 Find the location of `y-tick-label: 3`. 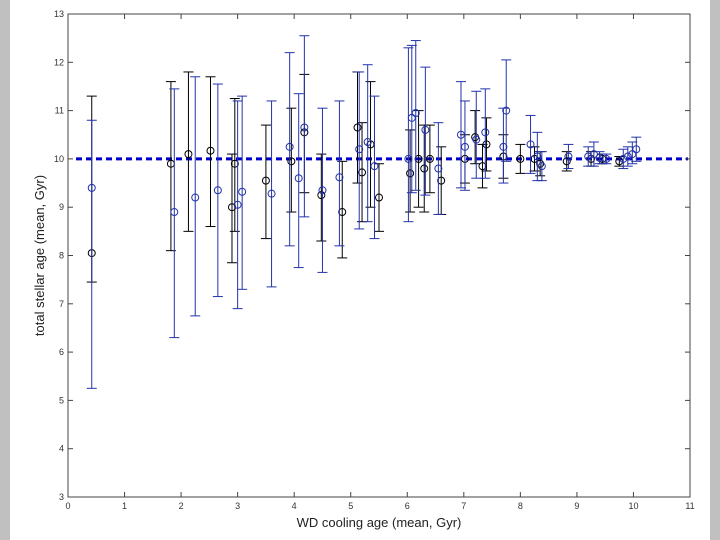

y-tick-label: 3 is located at coordinates (61, 497).